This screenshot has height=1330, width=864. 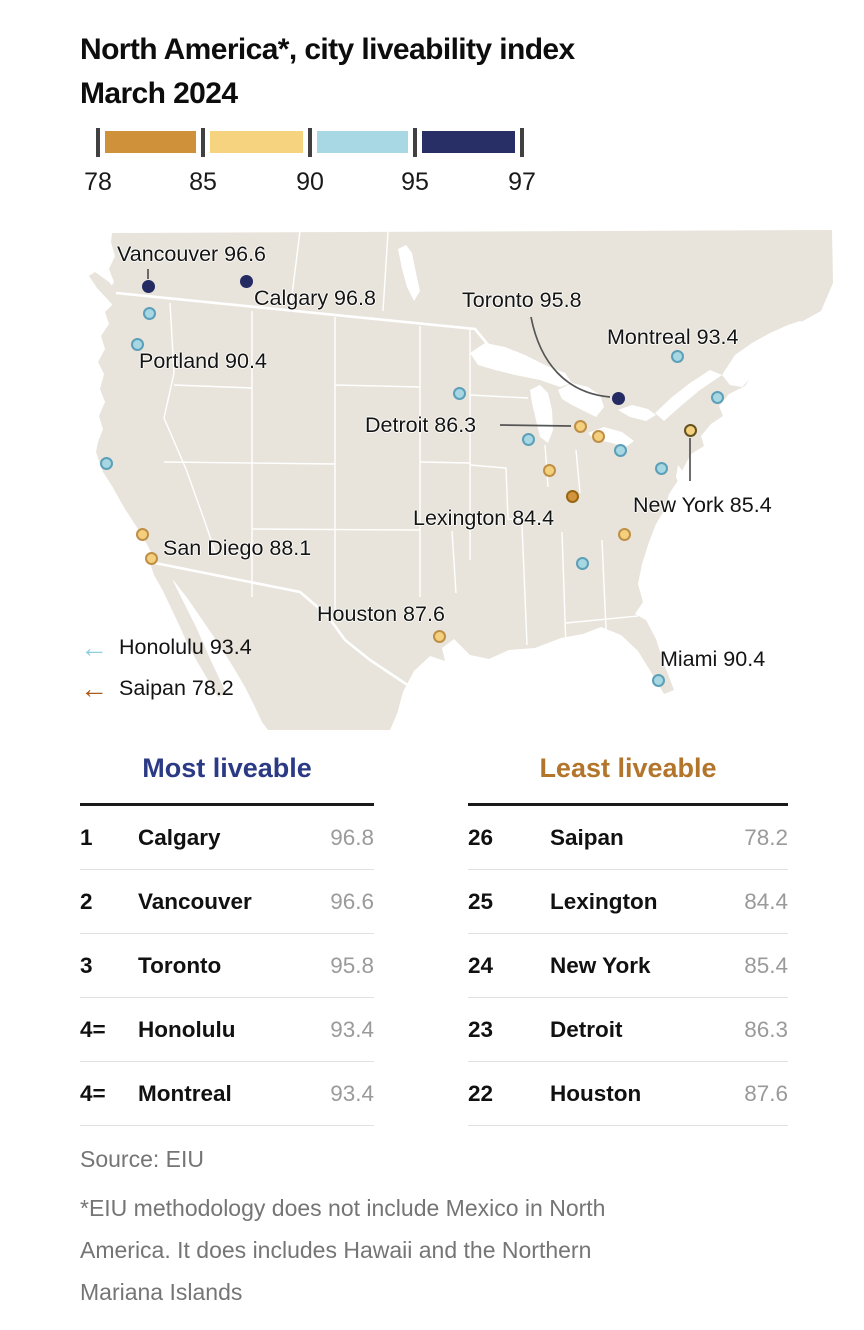 I want to click on map-city-label: Houston 87.6, so click(x=381, y=614).